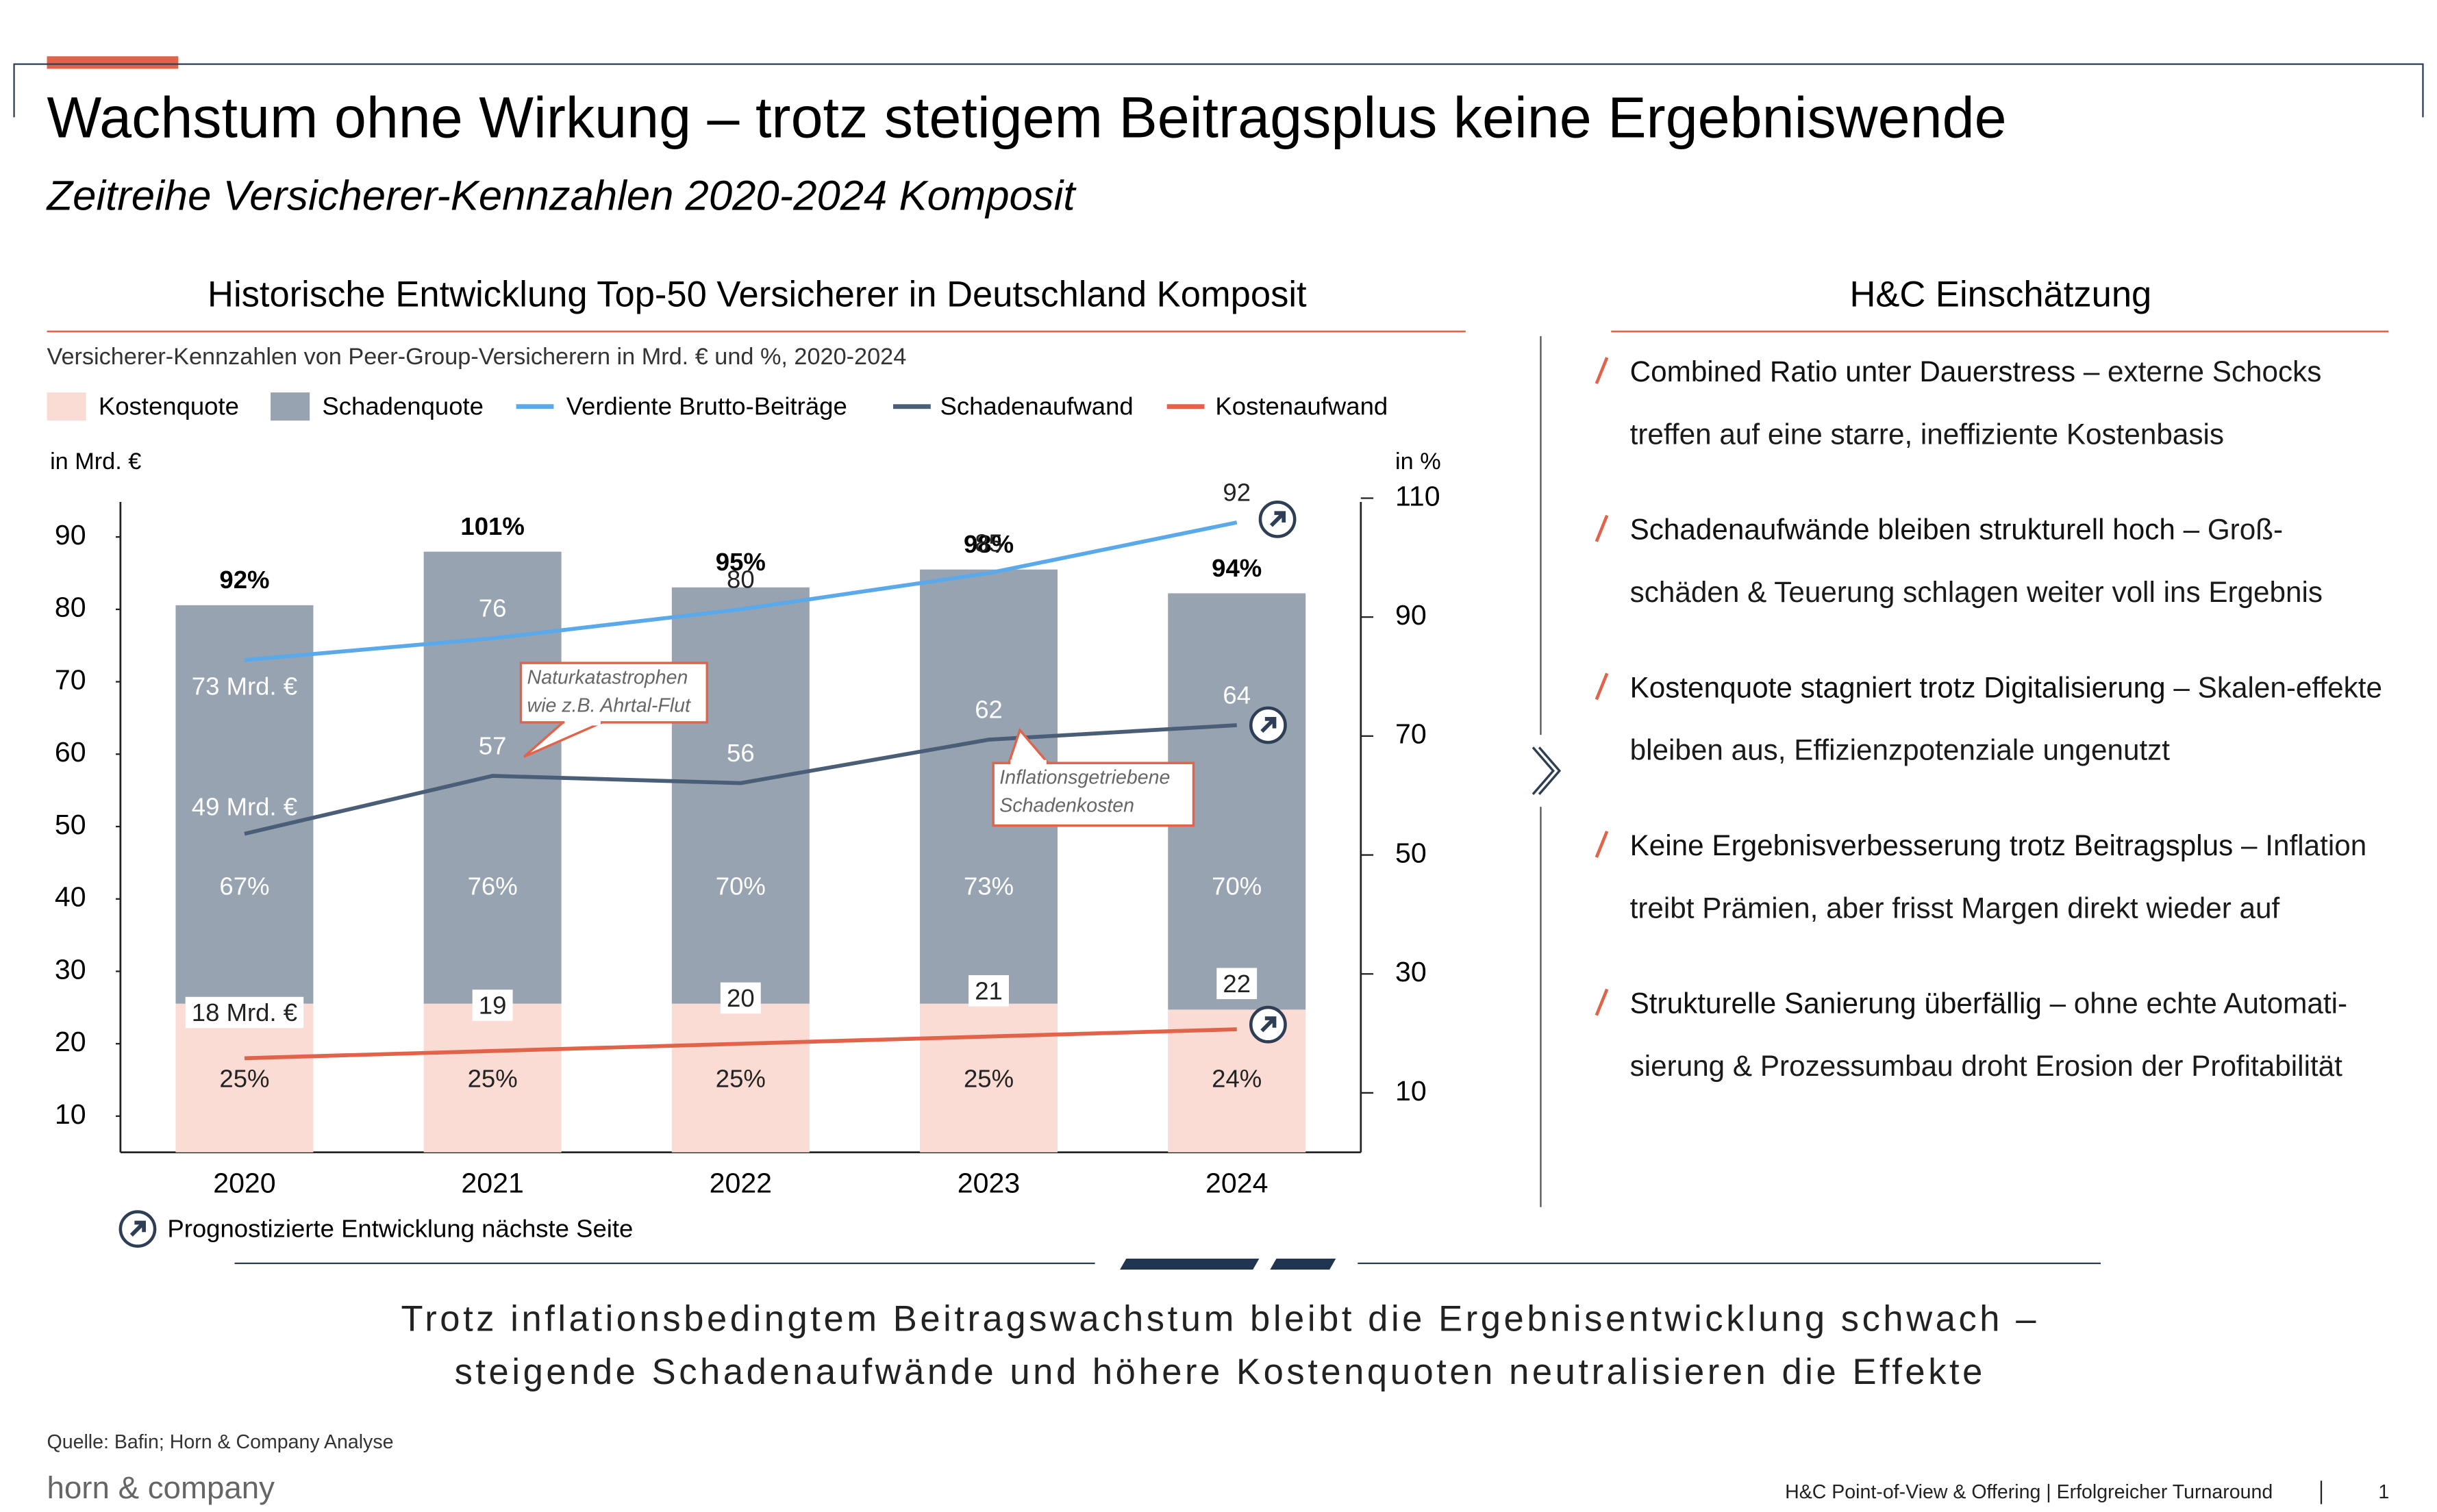 The height and width of the screenshot is (1512, 2437). Describe the element at coordinates (244, 1183) in the screenshot. I see `x-tick-label: 2020` at that location.